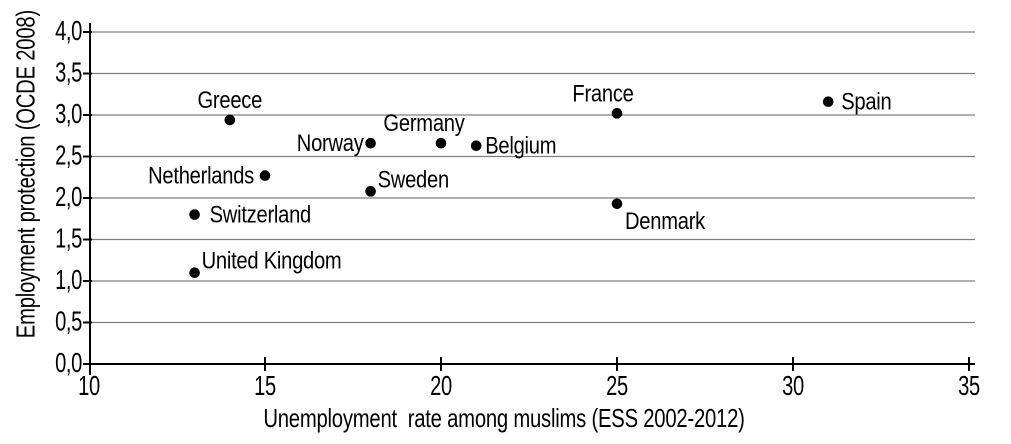 Image resolution: width=1011 pixels, height=444 pixels. Describe the element at coordinates (520, 145) in the screenshot. I see `point-label-belgium: Belgium` at that location.